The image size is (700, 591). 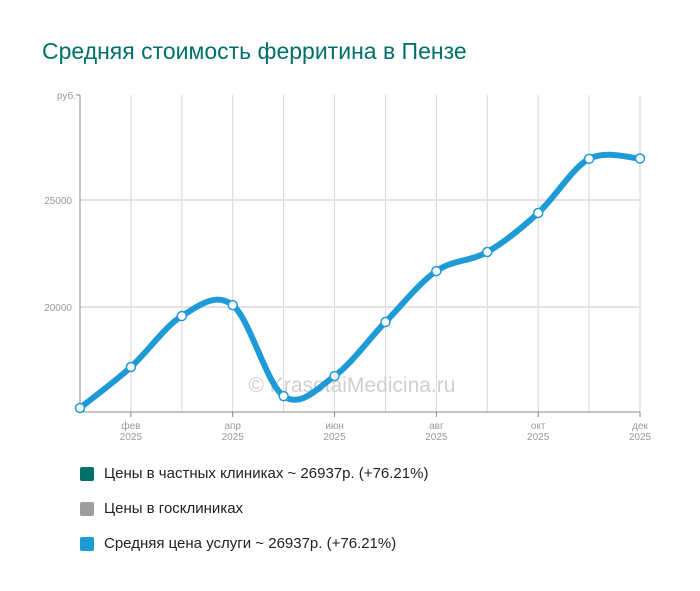 I want to click on legend-item-average: Средняя цена услуги ~ 26937р. (+76.21%), so click(x=238, y=543).